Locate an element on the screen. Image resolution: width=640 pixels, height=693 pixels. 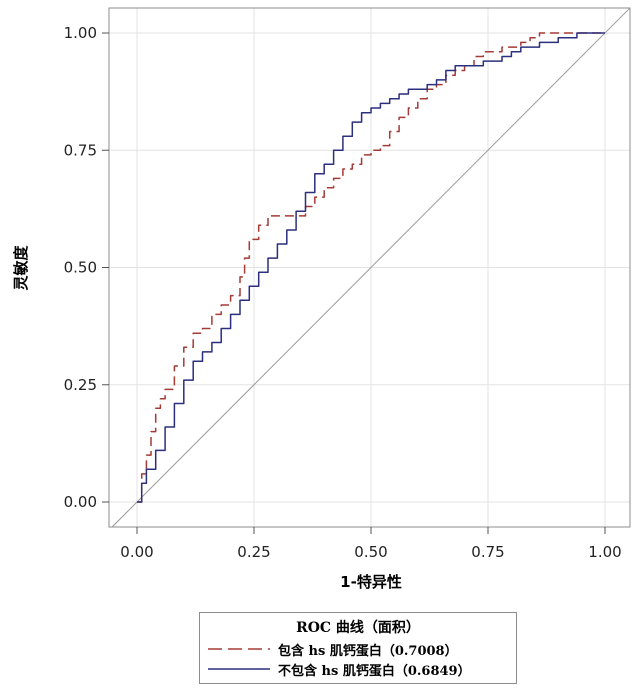
x-tick-label: 0.50 is located at coordinates (370, 552).